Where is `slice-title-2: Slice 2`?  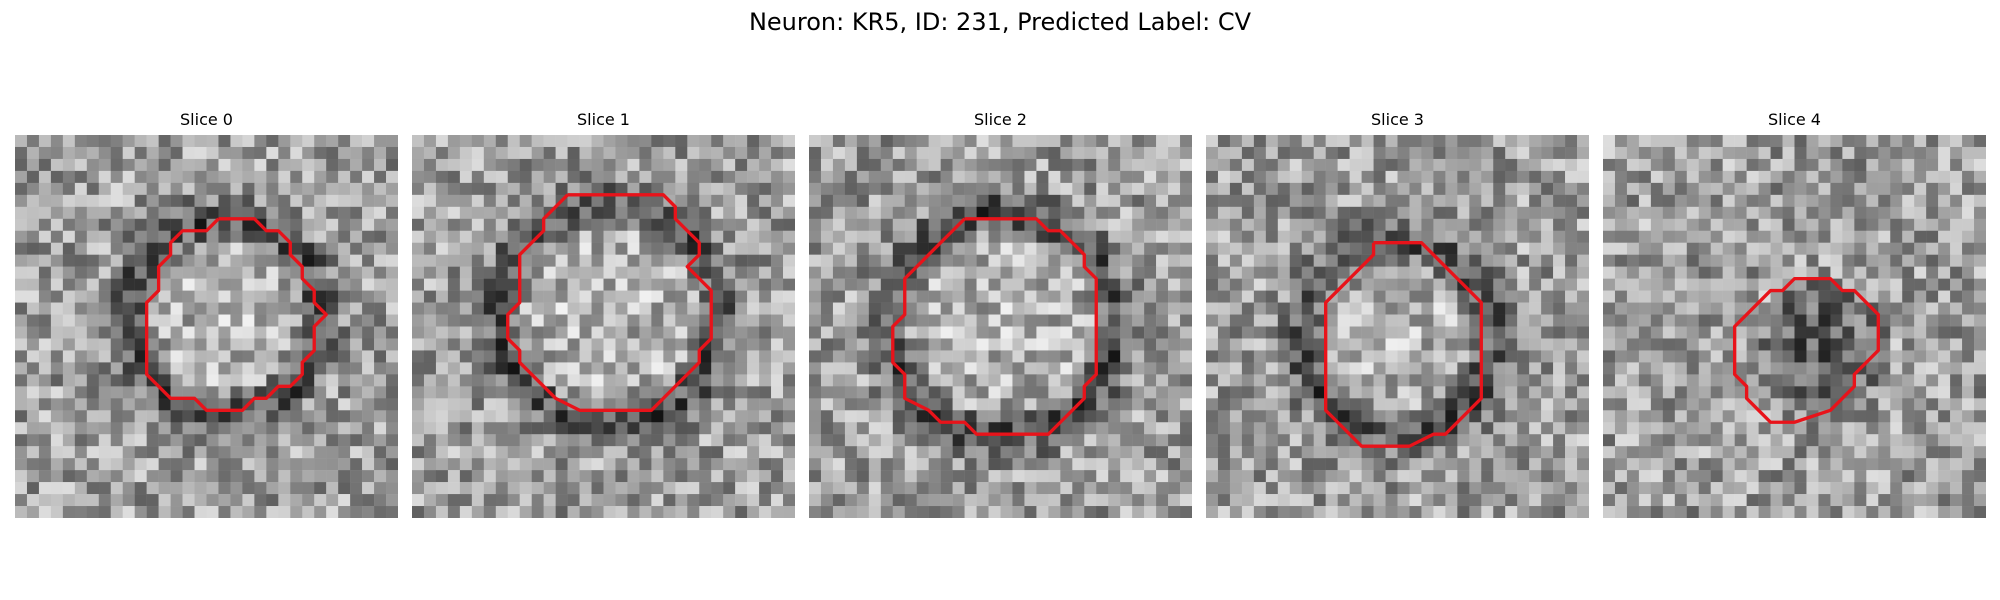
slice-title-2: Slice 2 is located at coordinates (1000, 119).